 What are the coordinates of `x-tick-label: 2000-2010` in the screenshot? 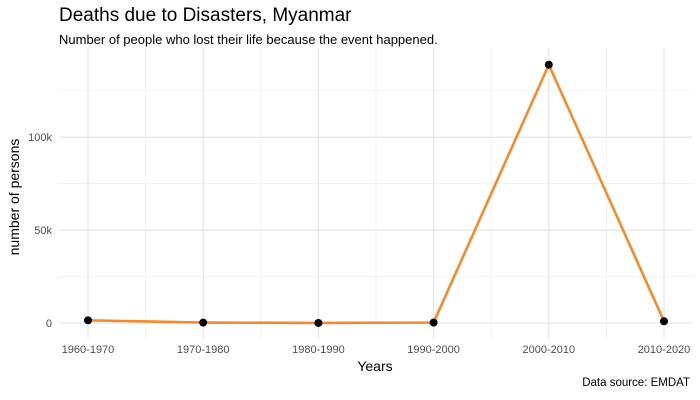 It's located at (548, 350).